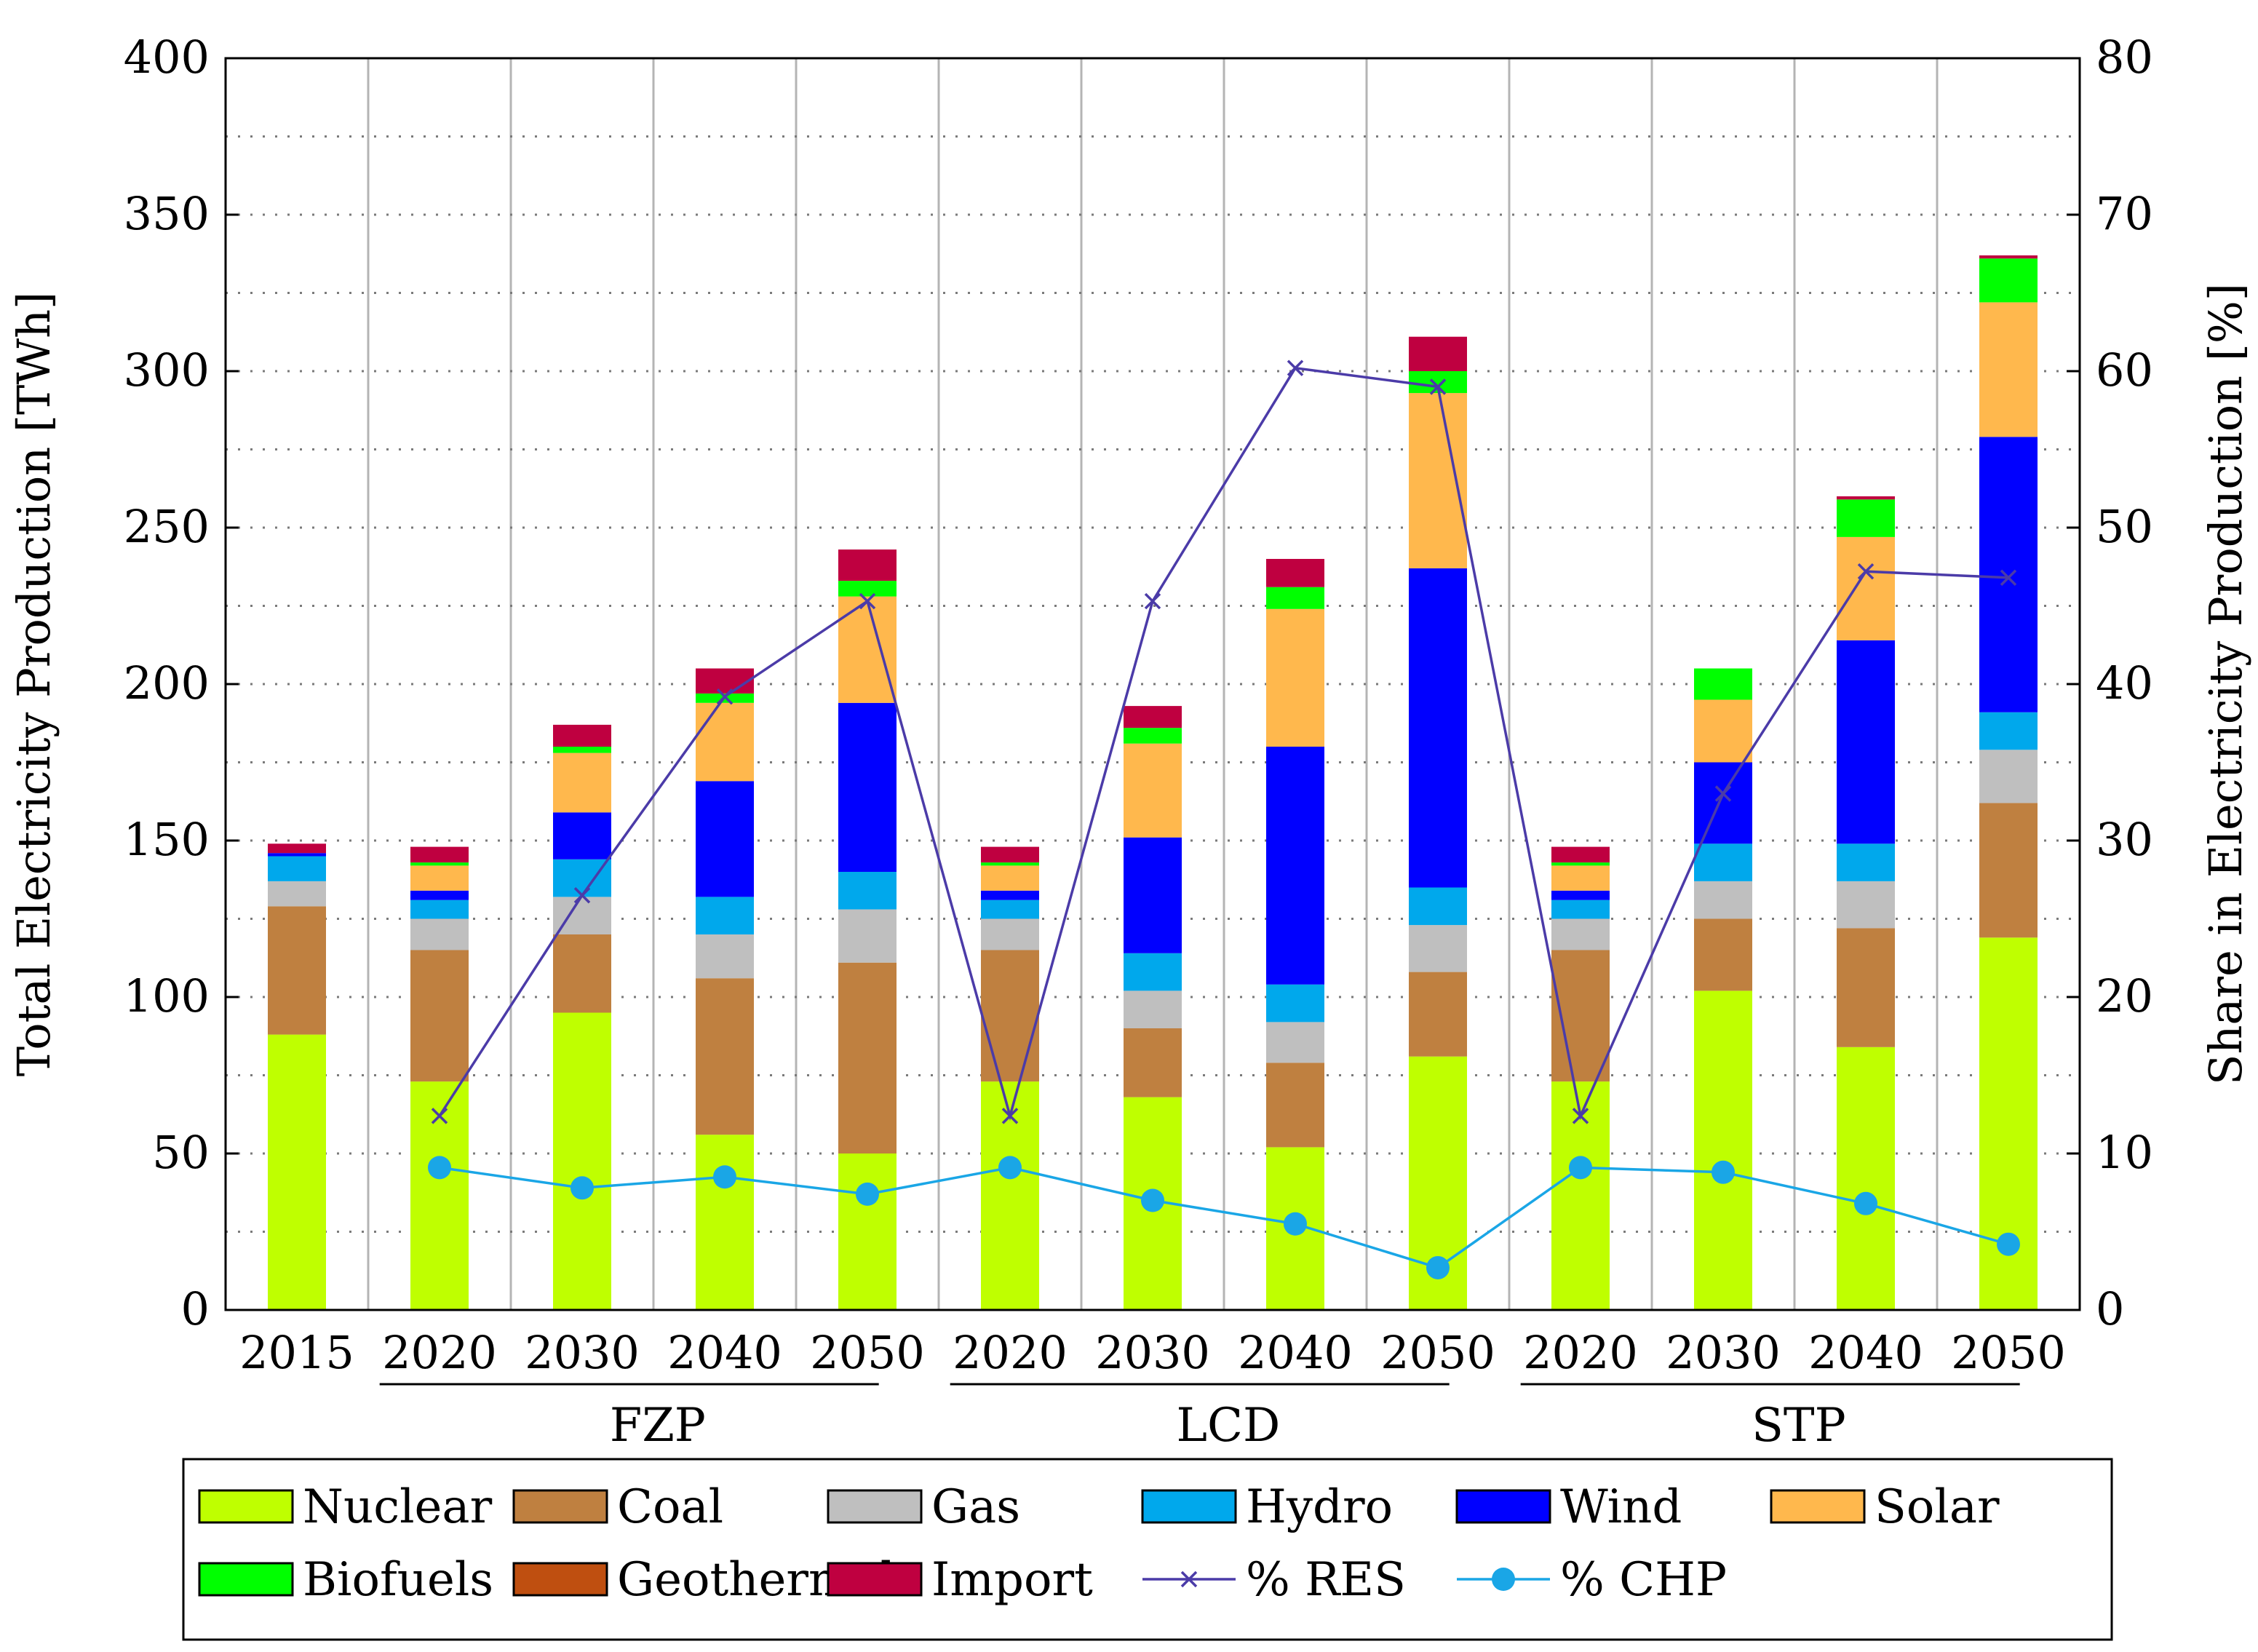 This screenshot has width=2258, height=1652. Describe the element at coordinates (560, 1579) in the screenshot. I see `legend-swatch-geothermal` at that location.